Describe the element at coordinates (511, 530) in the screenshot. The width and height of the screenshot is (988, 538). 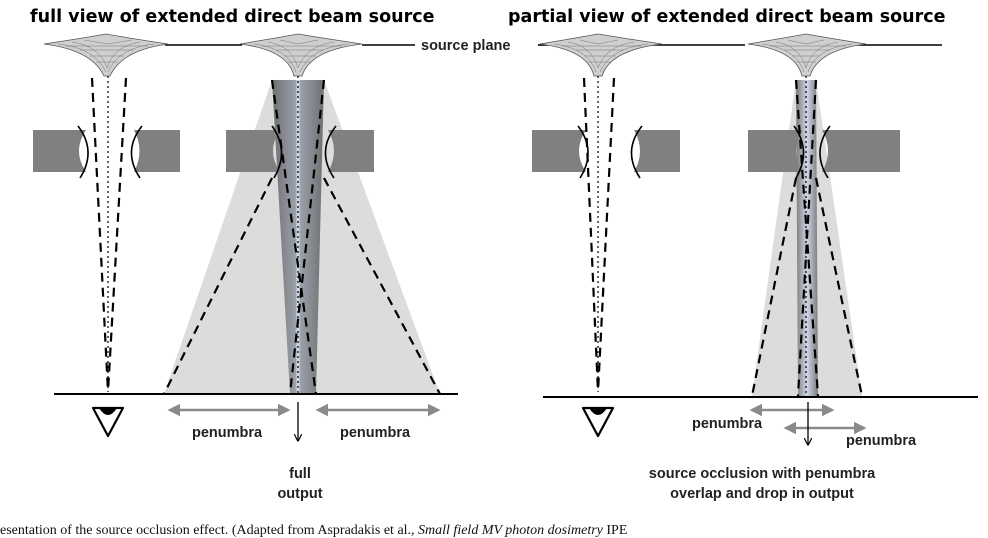
I see `caption-text-italic: Small field MV photon dosimetry` at that location.